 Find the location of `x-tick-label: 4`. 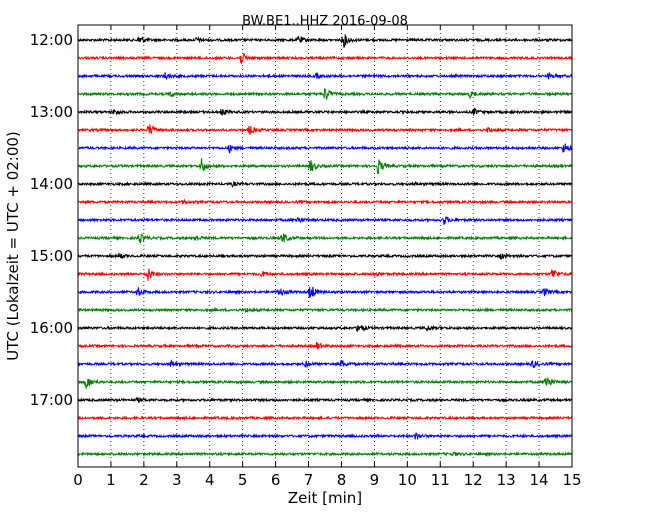

x-tick-label: 4 is located at coordinates (210, 480).